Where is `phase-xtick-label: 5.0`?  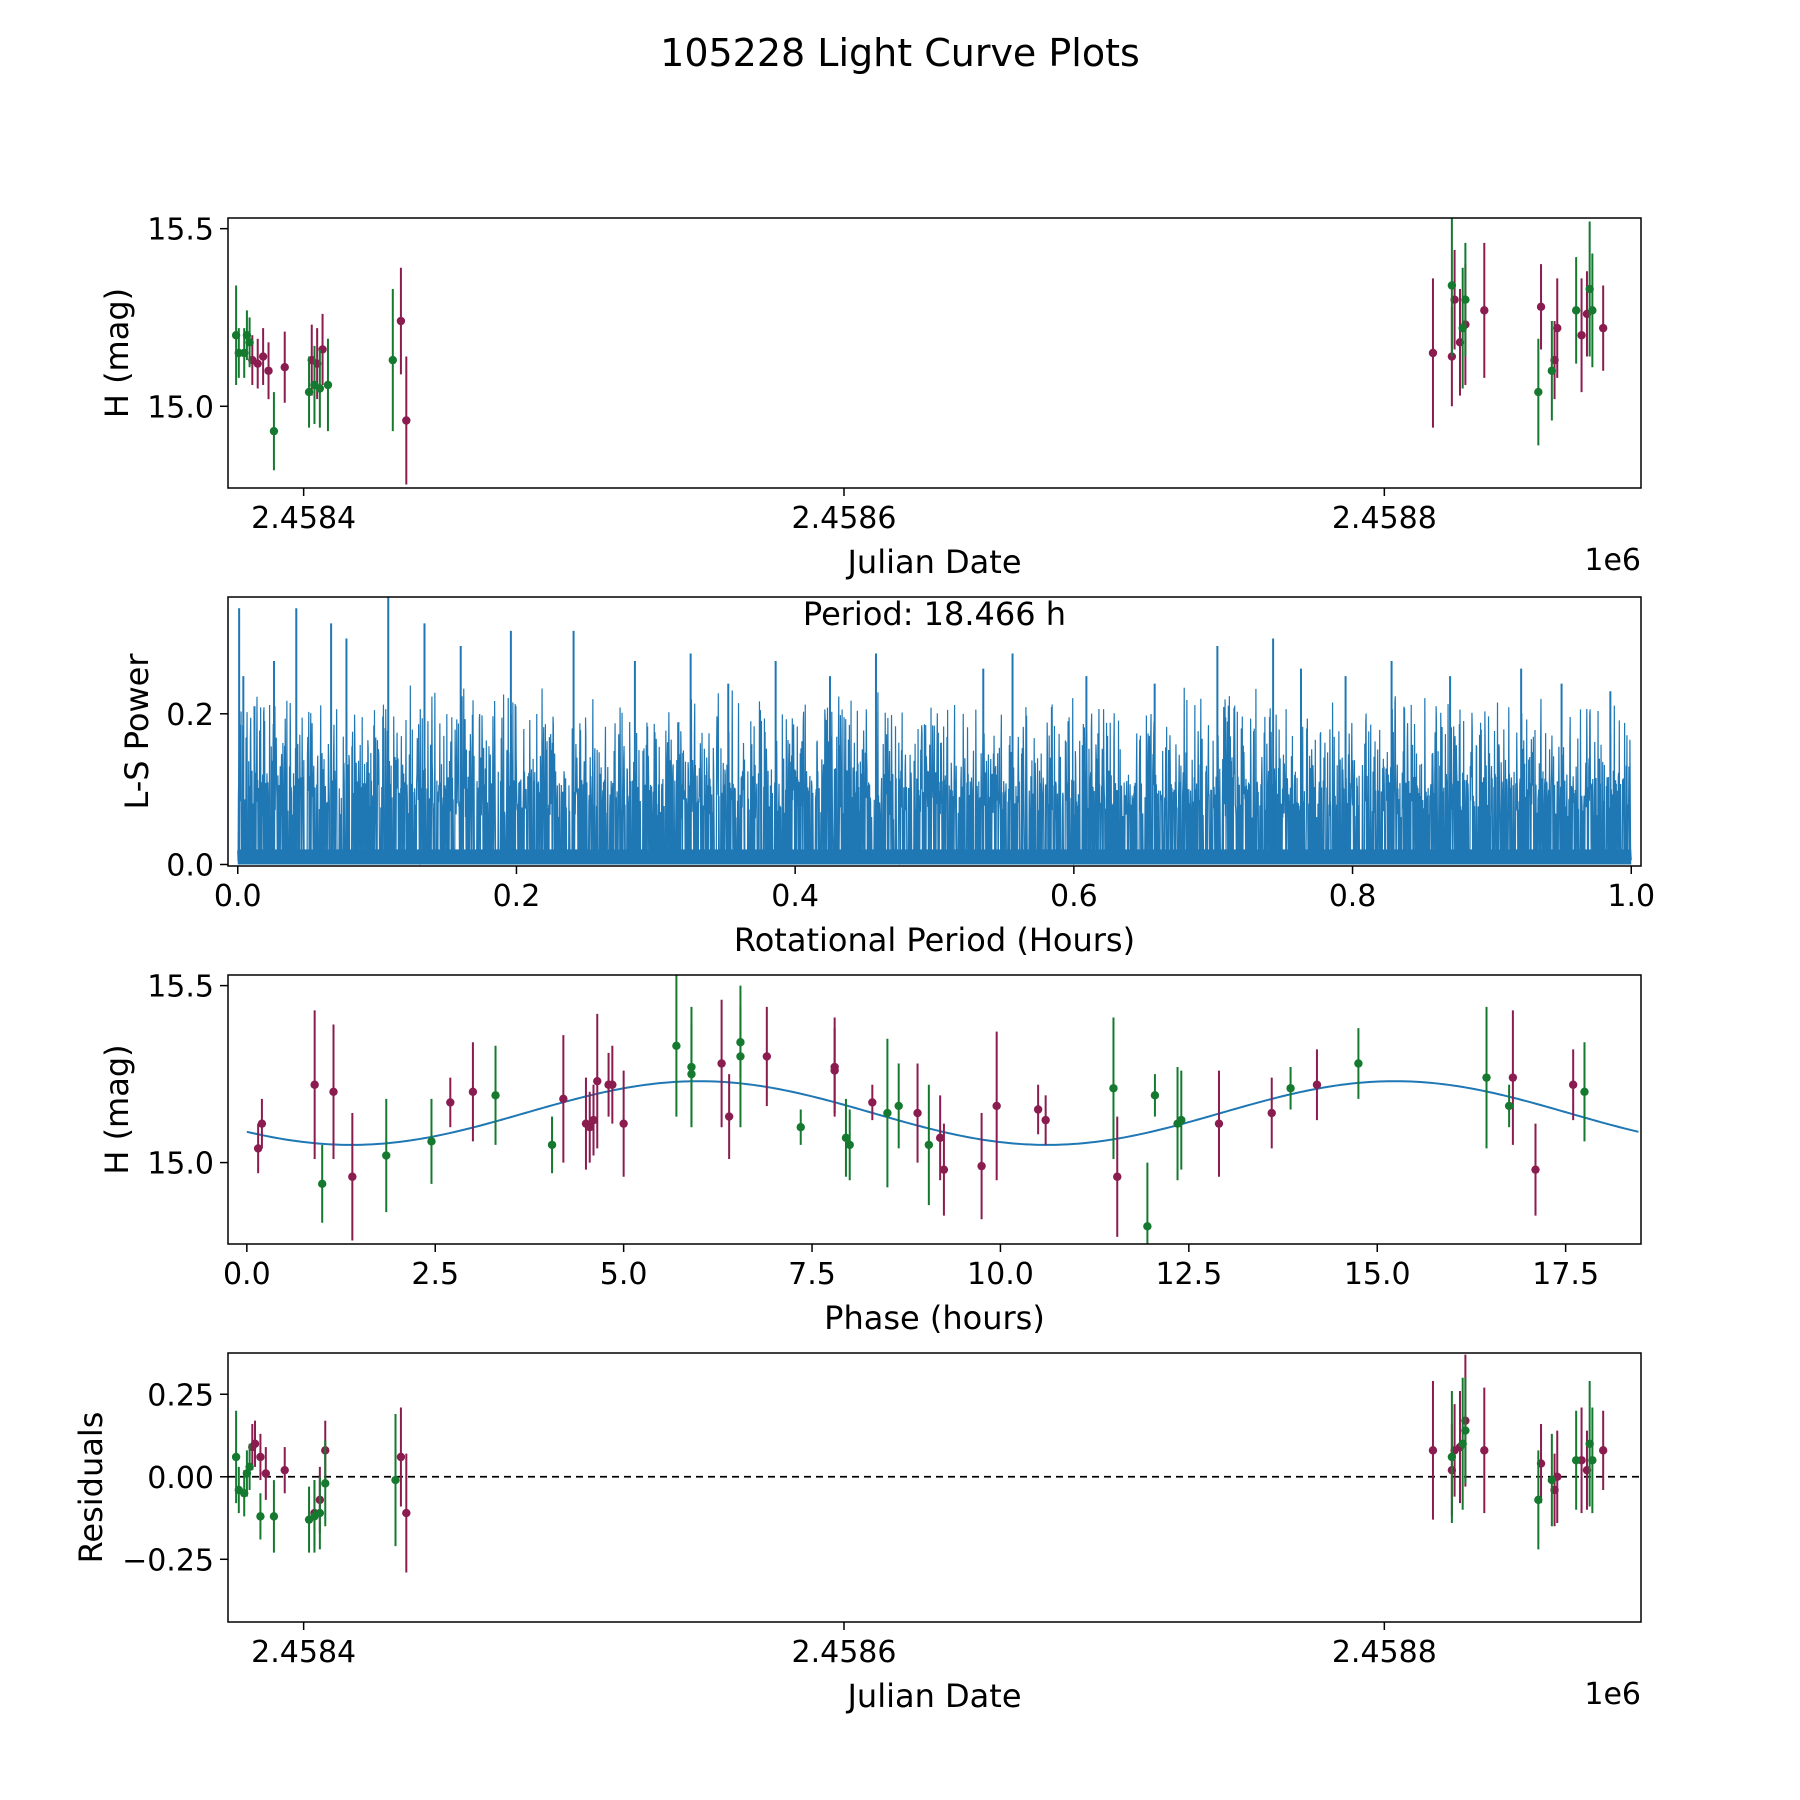 phase-xtick-label: 5.0 is located at coordinates (624, 1274).